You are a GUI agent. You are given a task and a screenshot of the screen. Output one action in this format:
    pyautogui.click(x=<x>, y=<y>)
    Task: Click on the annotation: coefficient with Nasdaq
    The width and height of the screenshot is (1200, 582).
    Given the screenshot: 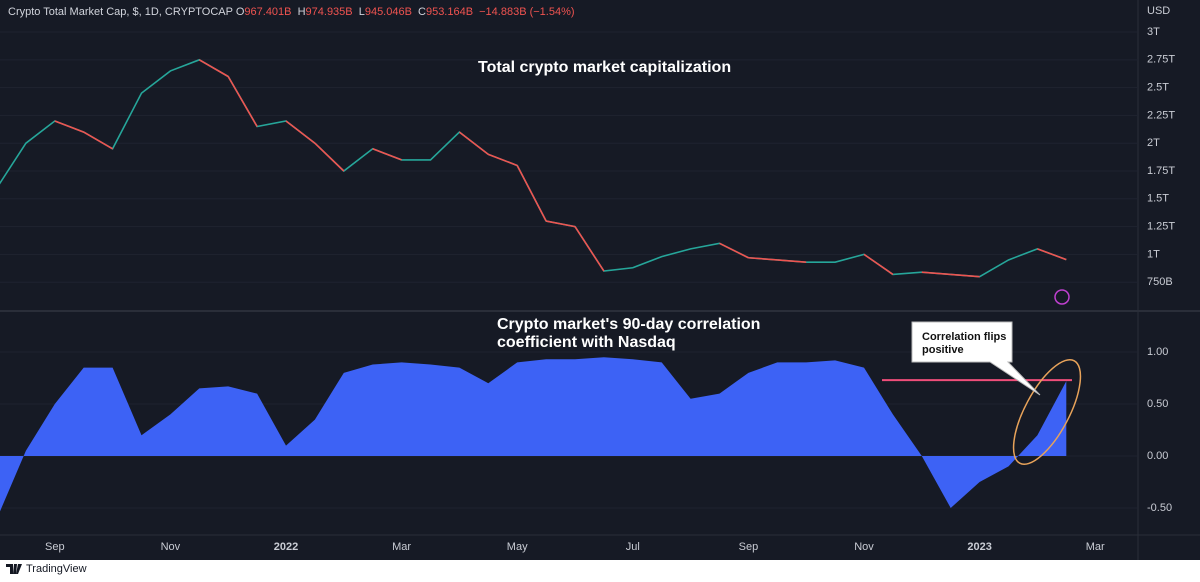 What is the action you would take?
    pyautogui.click(x=586, y=342)
    